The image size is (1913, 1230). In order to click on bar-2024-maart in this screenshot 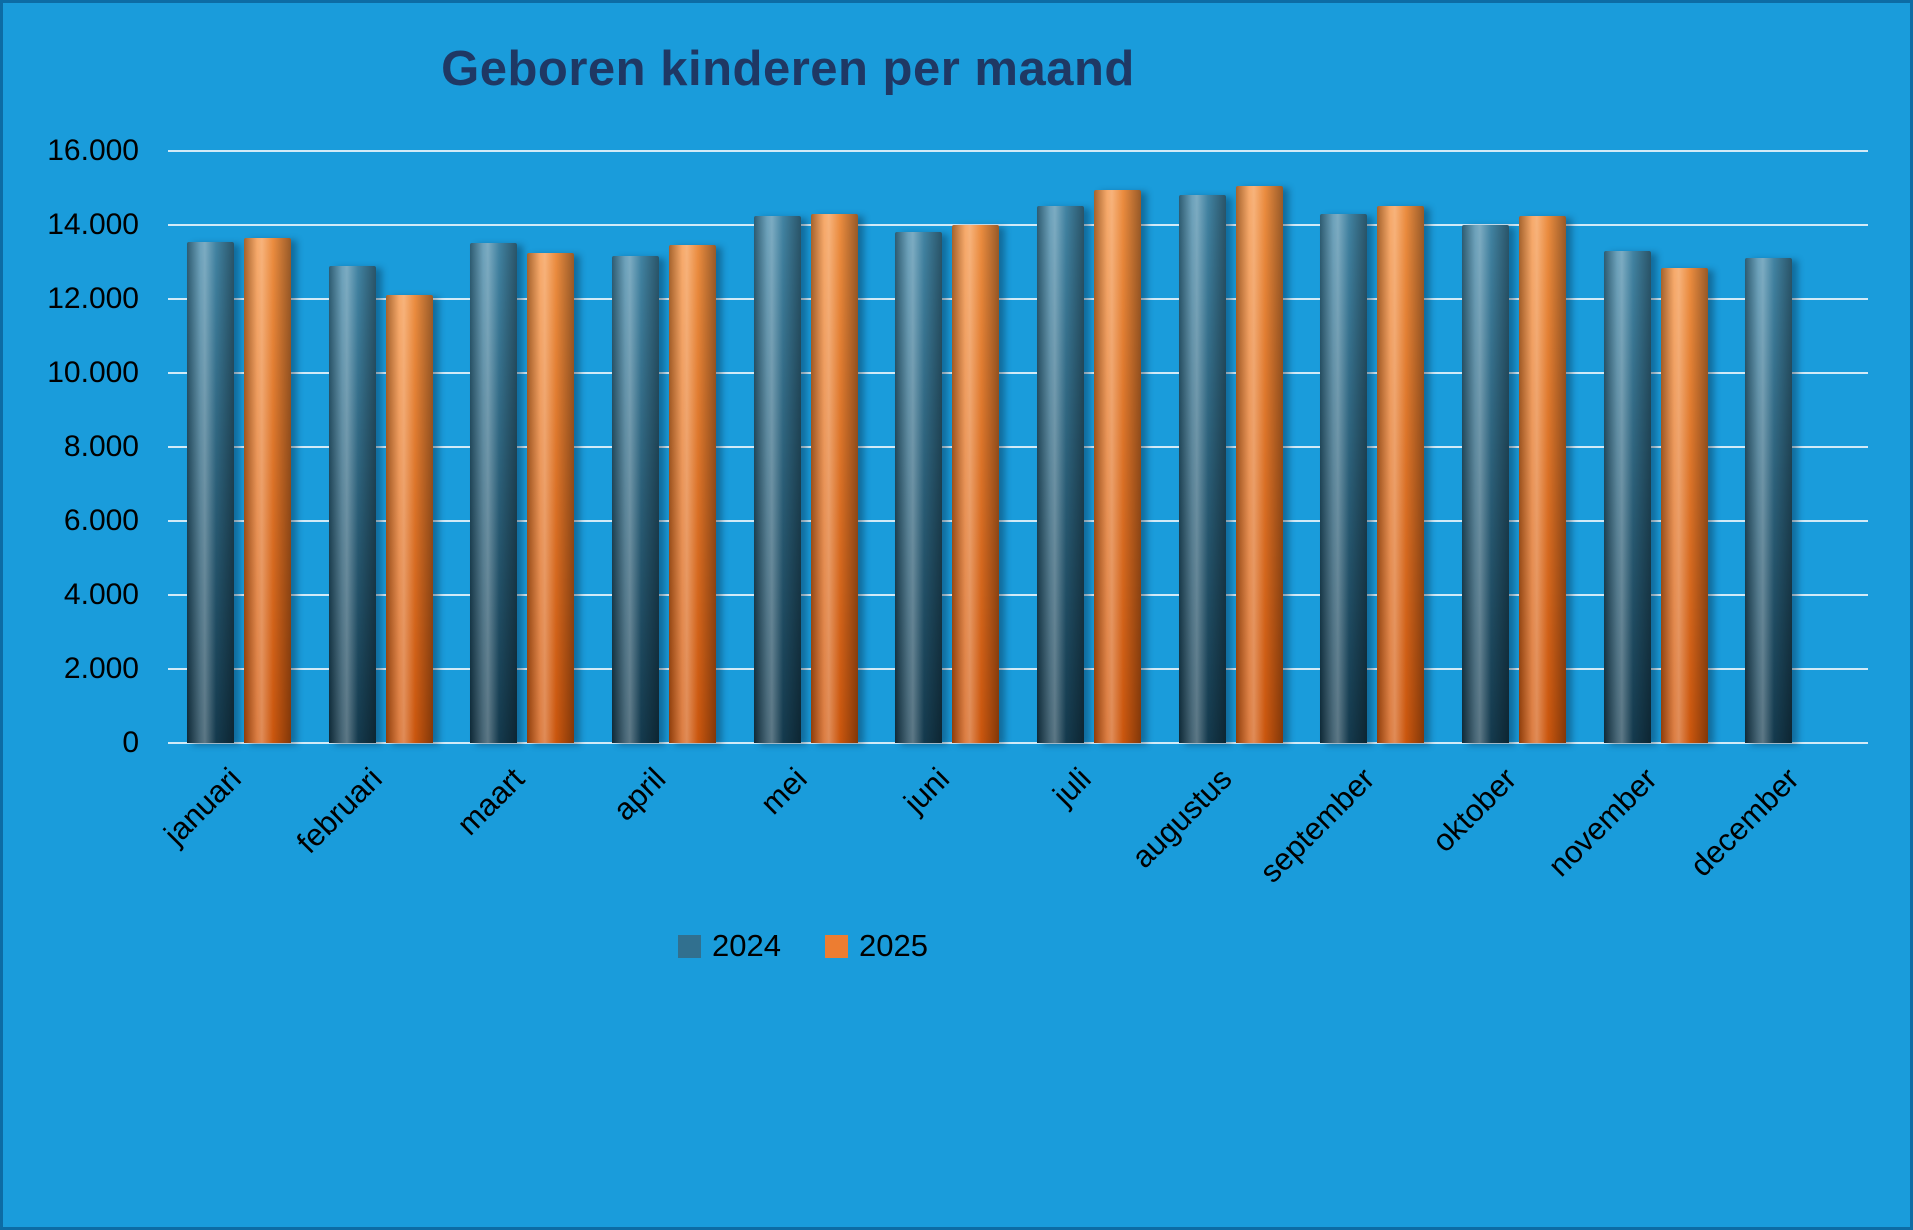, I will do `click(493, 493)`.